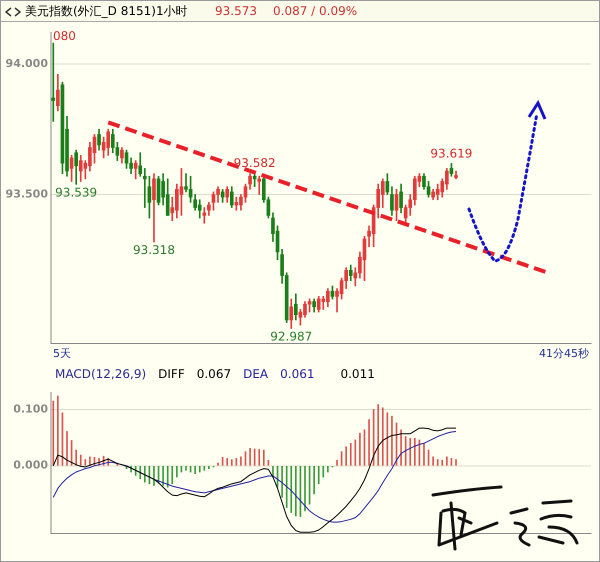 Image resolution: width=600 pixels, height=562 pixels. Describe the element at coordinates (297, 374) in the screenshot. I see `text: 0.061` at that location.